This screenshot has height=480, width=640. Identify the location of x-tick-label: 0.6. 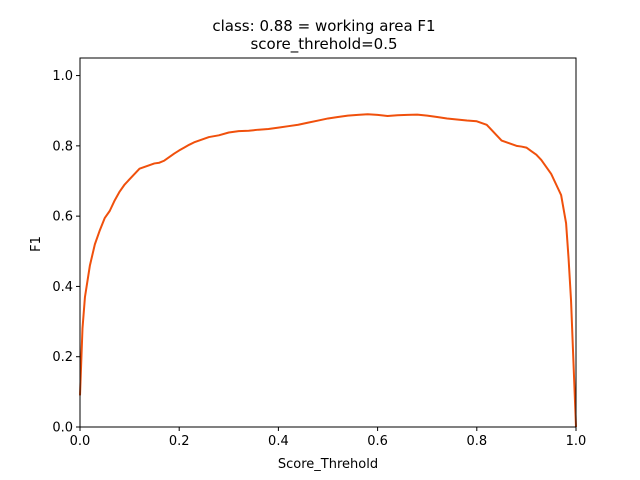
(377, 441).